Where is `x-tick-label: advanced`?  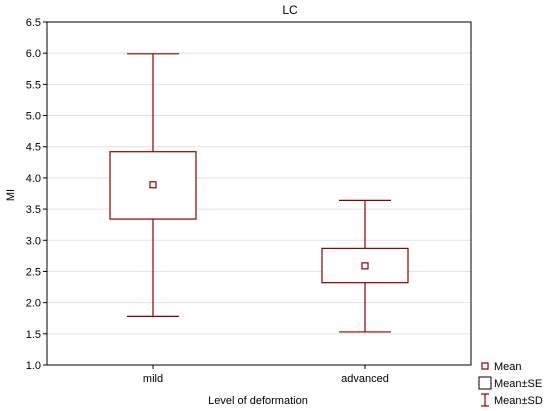
x-tick-label: advanced is located at coordinates (365, 379).